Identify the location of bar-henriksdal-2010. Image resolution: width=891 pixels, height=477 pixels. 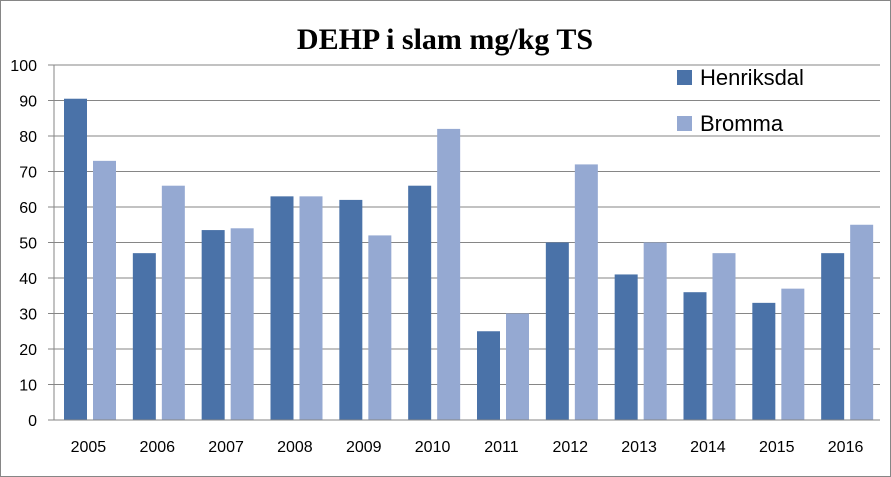
(420, 302).